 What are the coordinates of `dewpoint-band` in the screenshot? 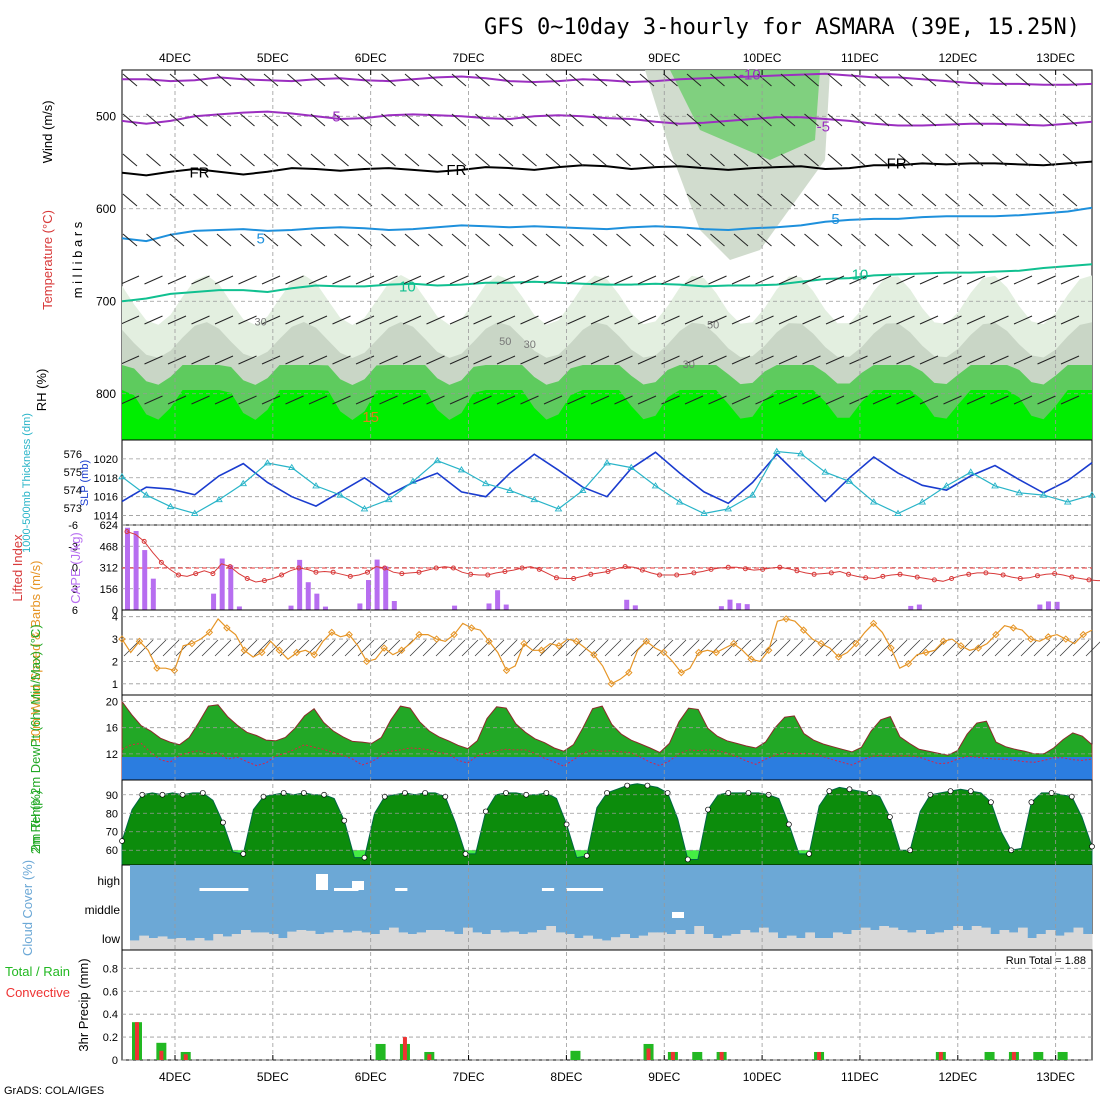 It's located at (607, 768).